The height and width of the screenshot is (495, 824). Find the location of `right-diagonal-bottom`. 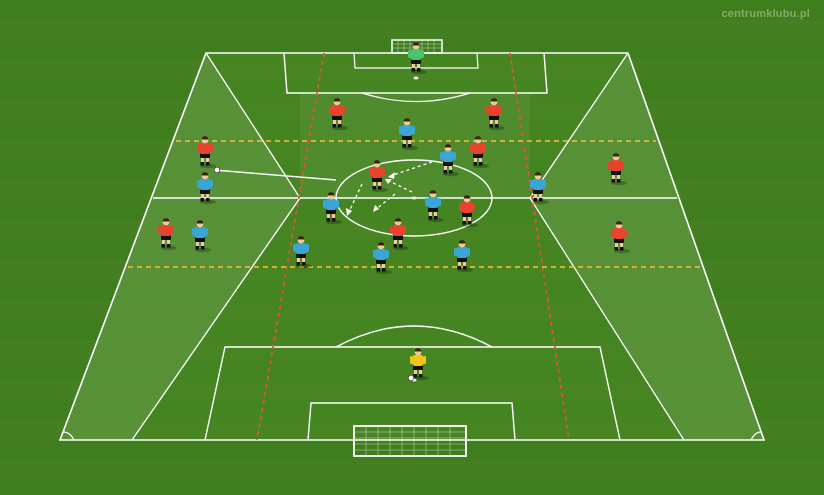

right-diagonal-bottom is located at coordinates (607, 319).